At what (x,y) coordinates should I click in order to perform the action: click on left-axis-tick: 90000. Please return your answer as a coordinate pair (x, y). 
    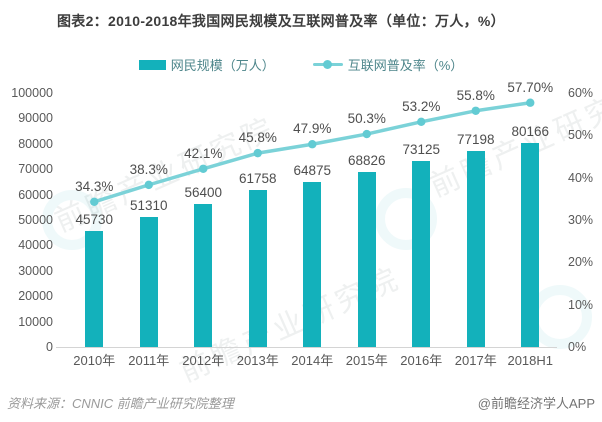
    Looking at the image, I should click on (35, 118).